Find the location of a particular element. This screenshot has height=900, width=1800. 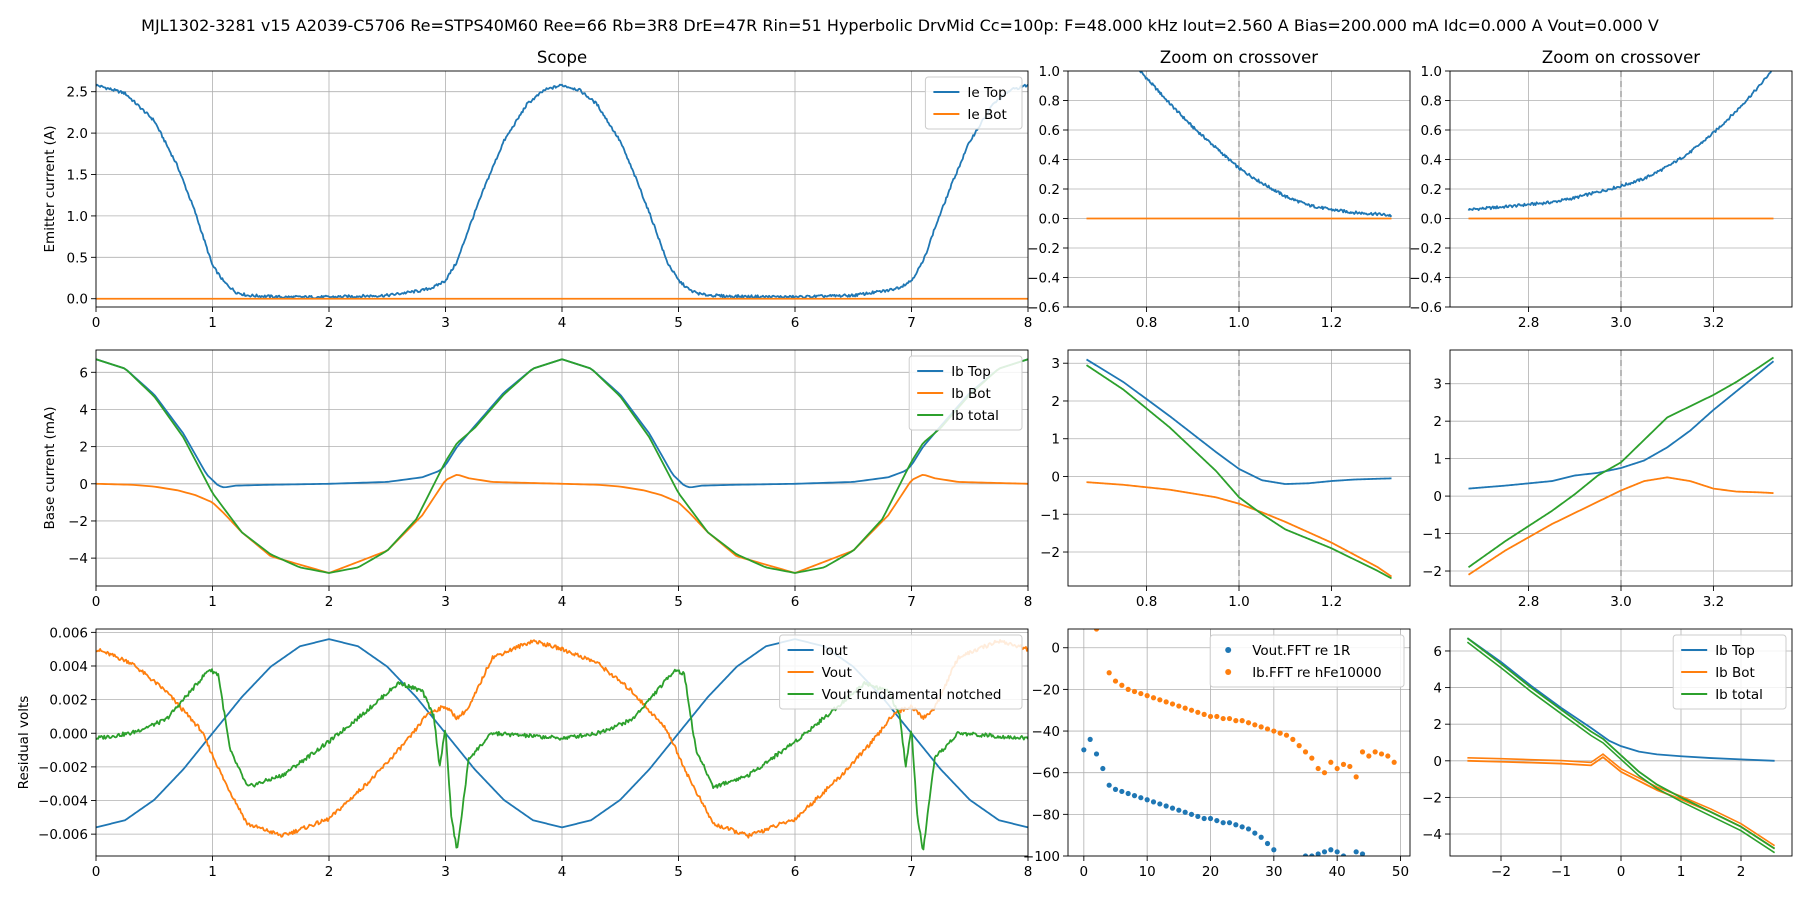

y-tick-label: 0.002 is located at coordinates (68, 701).